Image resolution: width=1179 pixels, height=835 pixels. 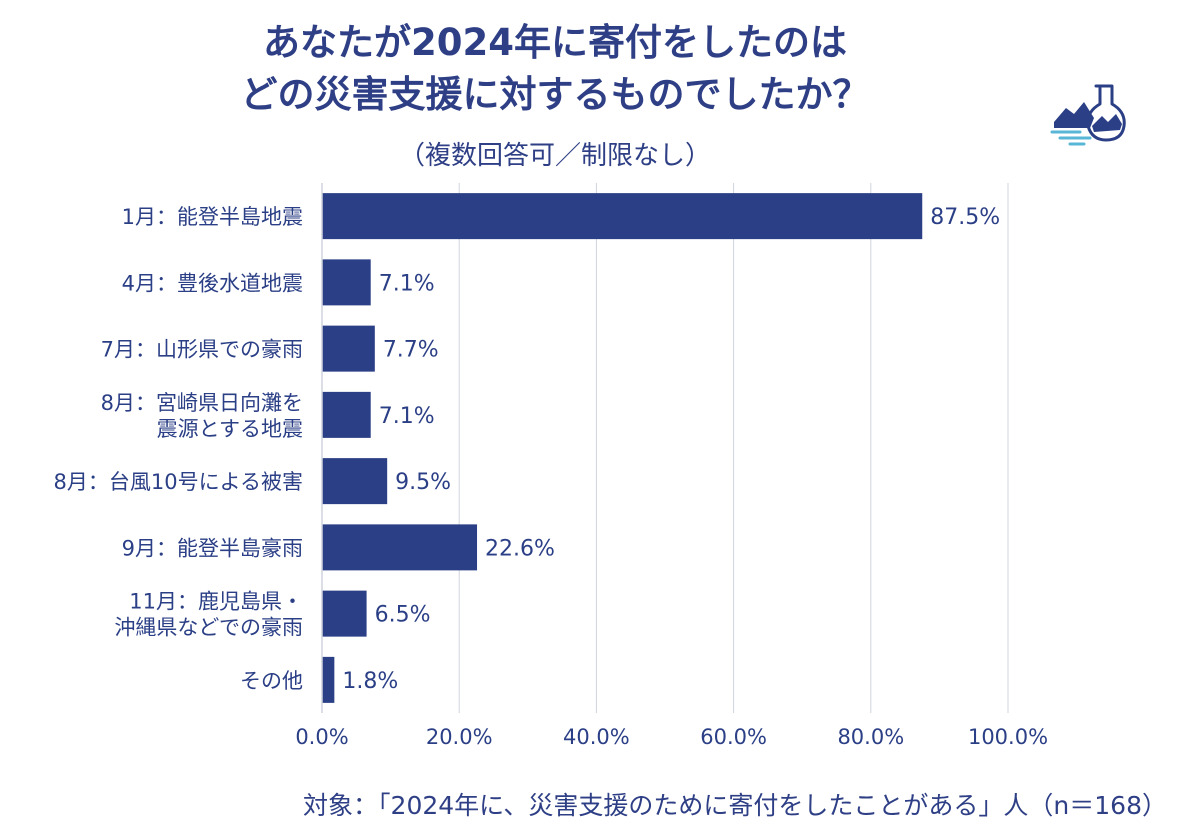 What do you see at coordinates (965, 217) in the screenshot?
I see `data-label: 87.5%` at bounding box center [965, 217].